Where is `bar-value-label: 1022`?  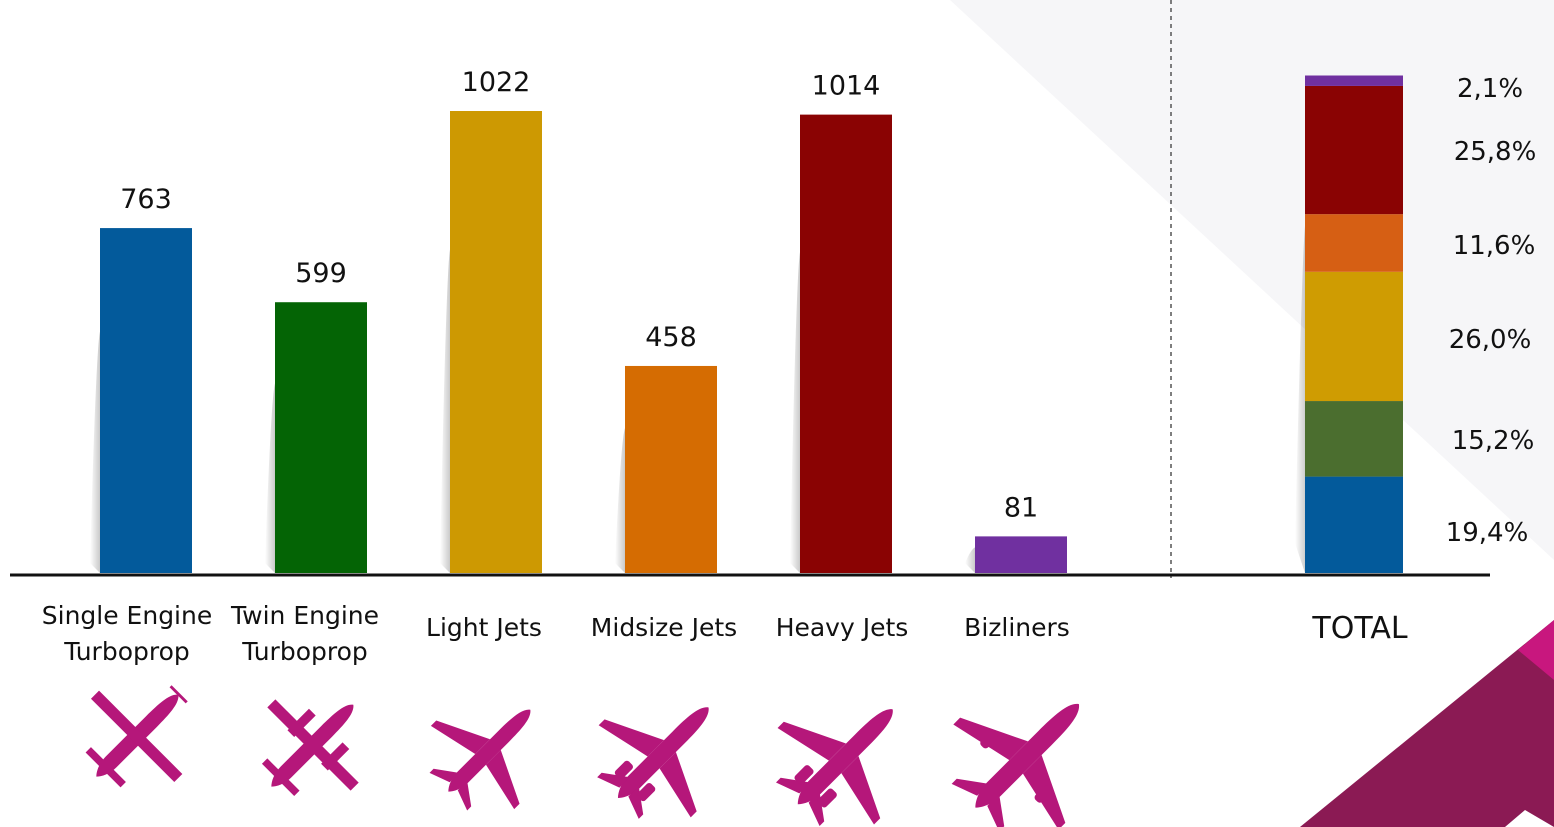 bar-value-label: 1022 is located at coordinates (496, 82).